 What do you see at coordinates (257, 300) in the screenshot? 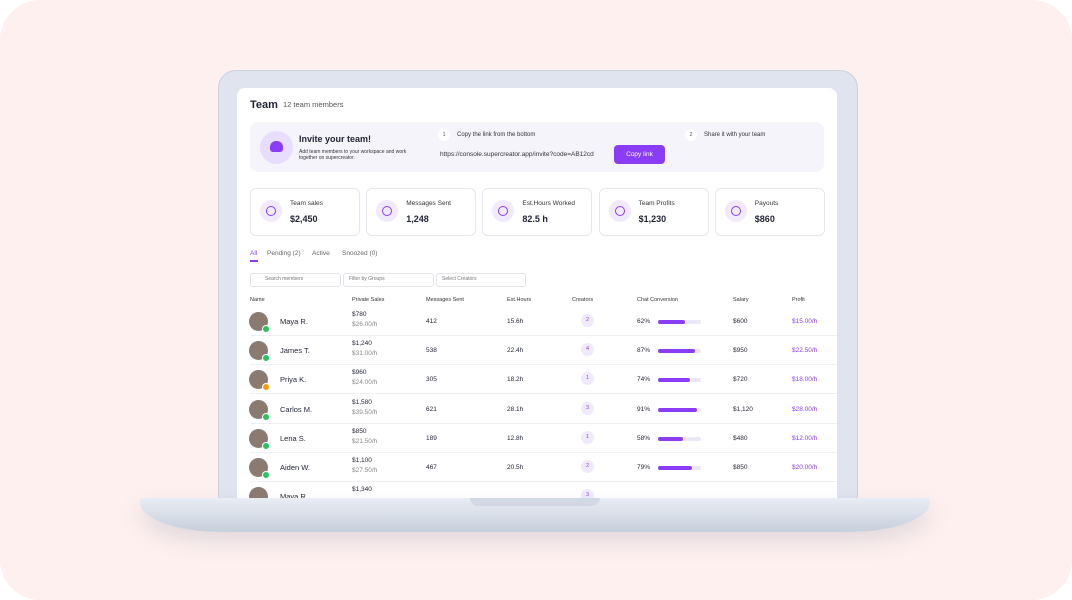
I see `column-header: Name` at bounding box center [257, 300].